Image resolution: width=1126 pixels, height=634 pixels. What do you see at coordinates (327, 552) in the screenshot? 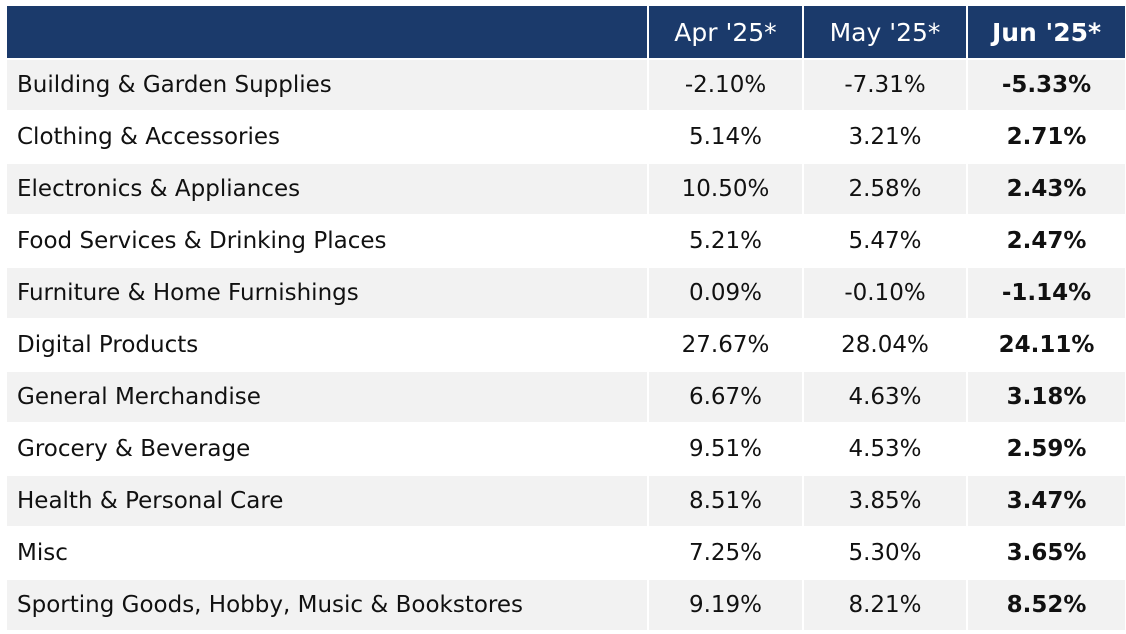
I see `row-category-label: Misc` at bounding box center [327, 552].